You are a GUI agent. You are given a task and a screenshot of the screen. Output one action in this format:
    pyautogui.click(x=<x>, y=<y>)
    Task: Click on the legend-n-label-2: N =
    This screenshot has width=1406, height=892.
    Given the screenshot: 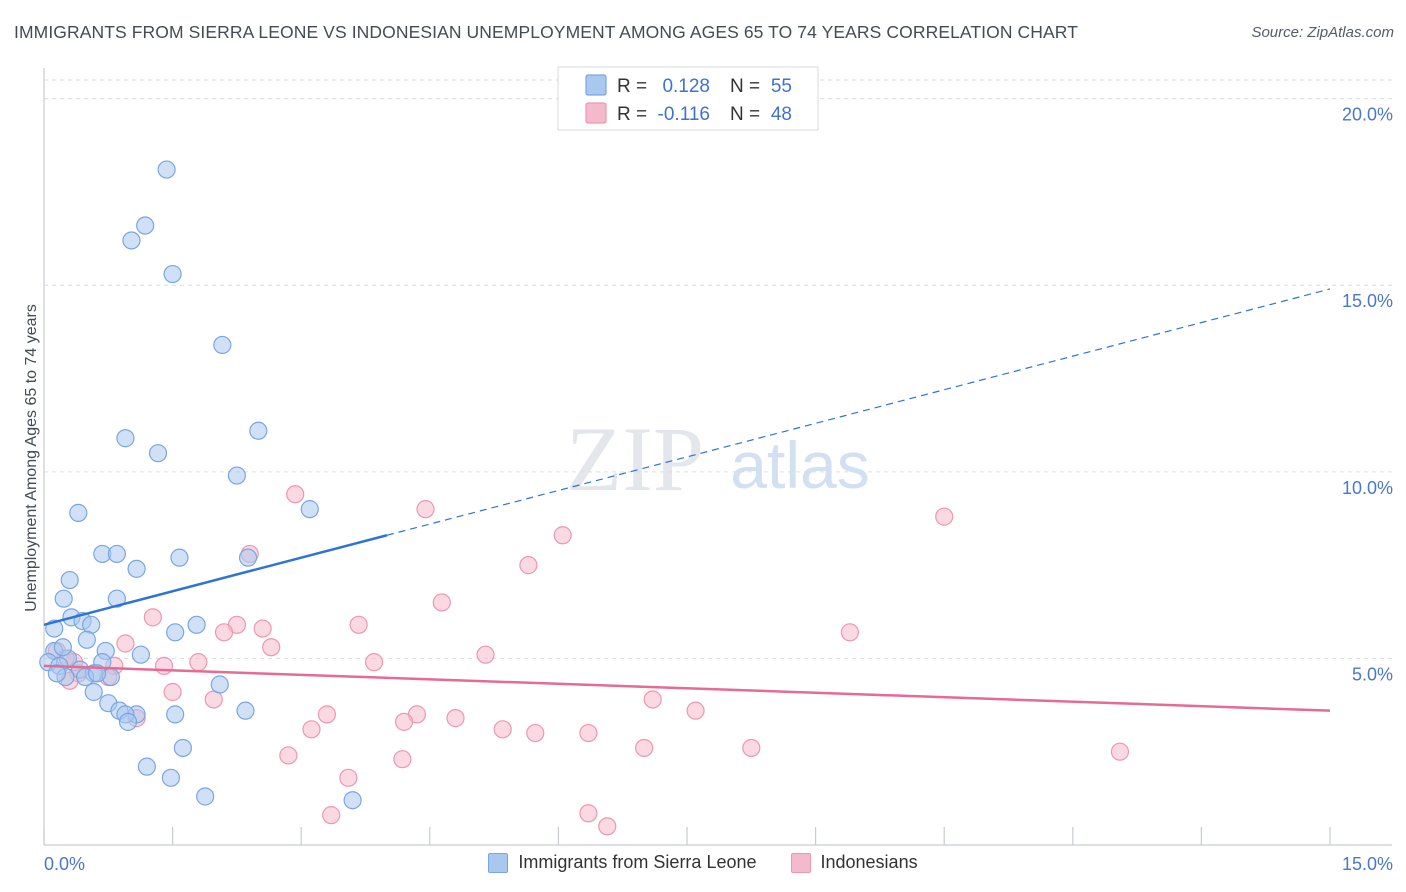 What is the action you would take?
    pyautogui.click(x=745, y=114)
    